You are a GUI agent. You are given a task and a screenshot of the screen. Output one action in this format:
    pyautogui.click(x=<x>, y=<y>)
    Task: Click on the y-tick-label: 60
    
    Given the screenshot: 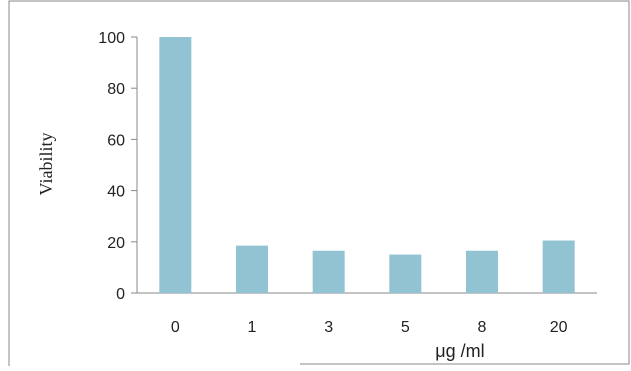 What is the action you would take?
    pyautogui.click(x=116, y=140)
    